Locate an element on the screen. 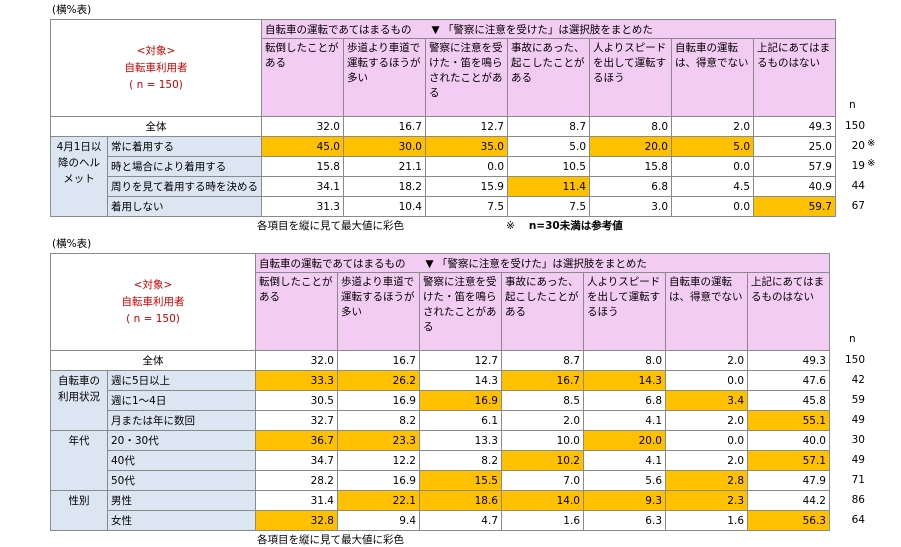  row-label: 月または年に数回 is located at coordinates (181, 420).